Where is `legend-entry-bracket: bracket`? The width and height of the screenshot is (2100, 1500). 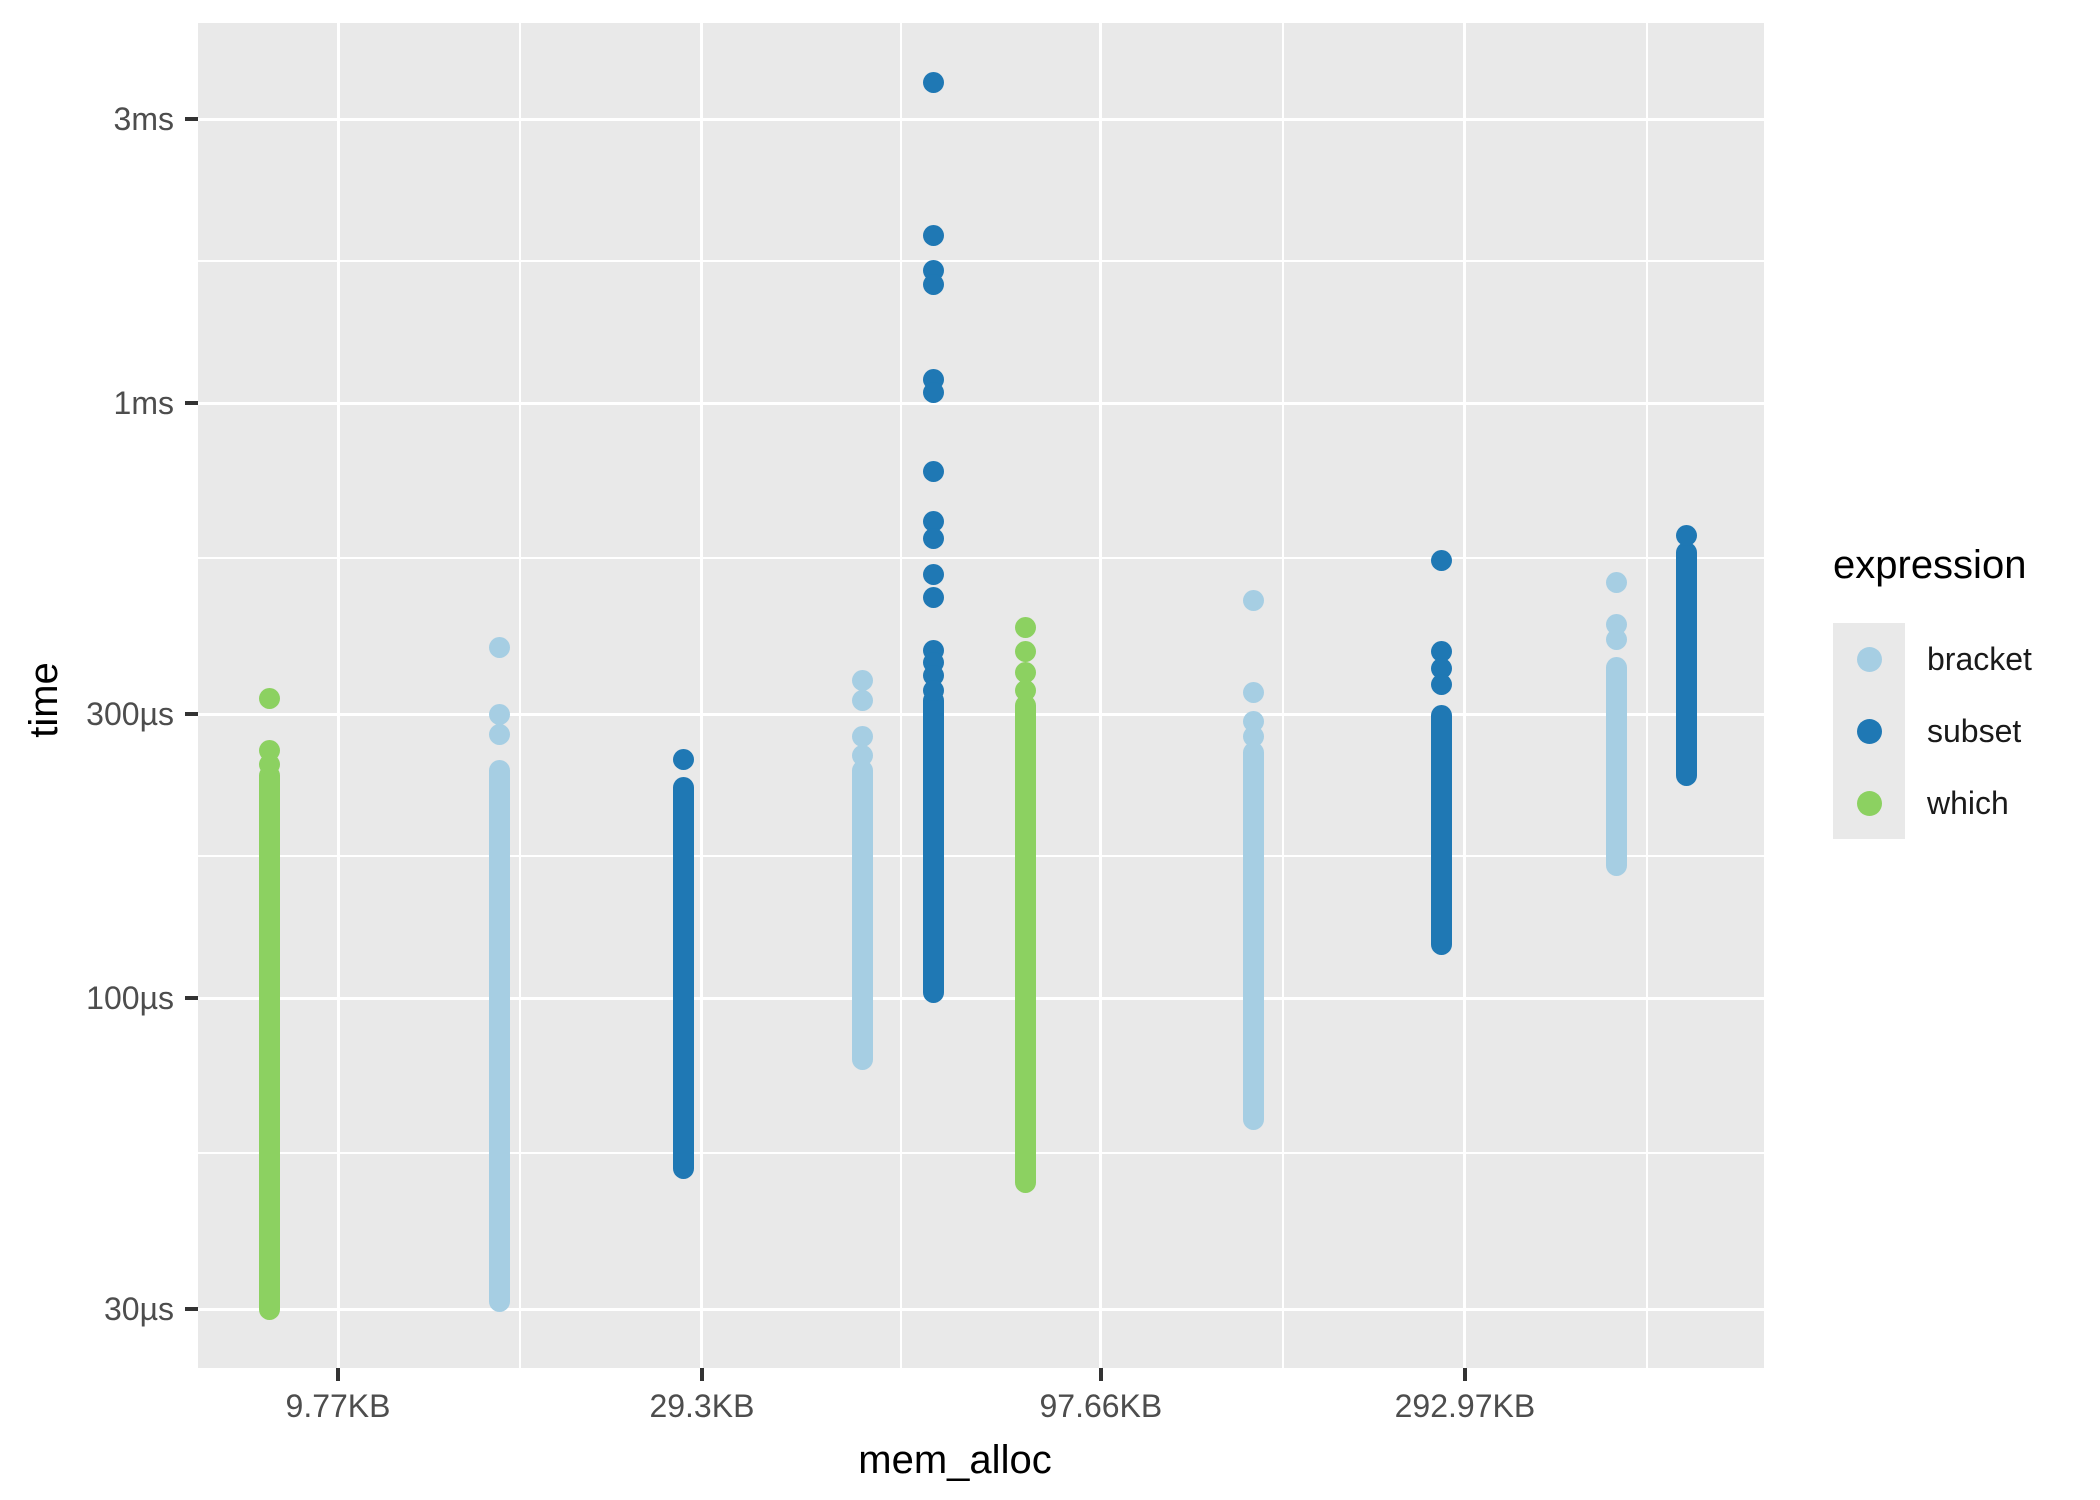
legend-entry-bracket: bracket is located at coordinates (1932, 659).